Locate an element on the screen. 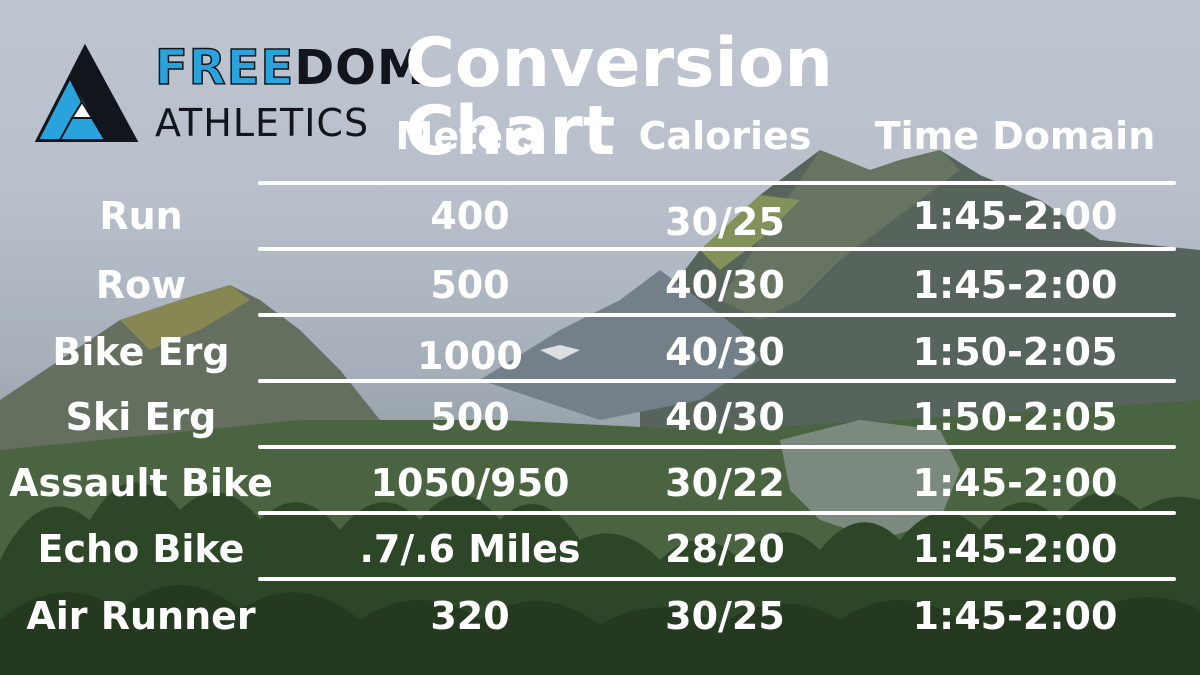 The image size is (1200, 675). meters-value: 320 is located at coordinates (470, 616).